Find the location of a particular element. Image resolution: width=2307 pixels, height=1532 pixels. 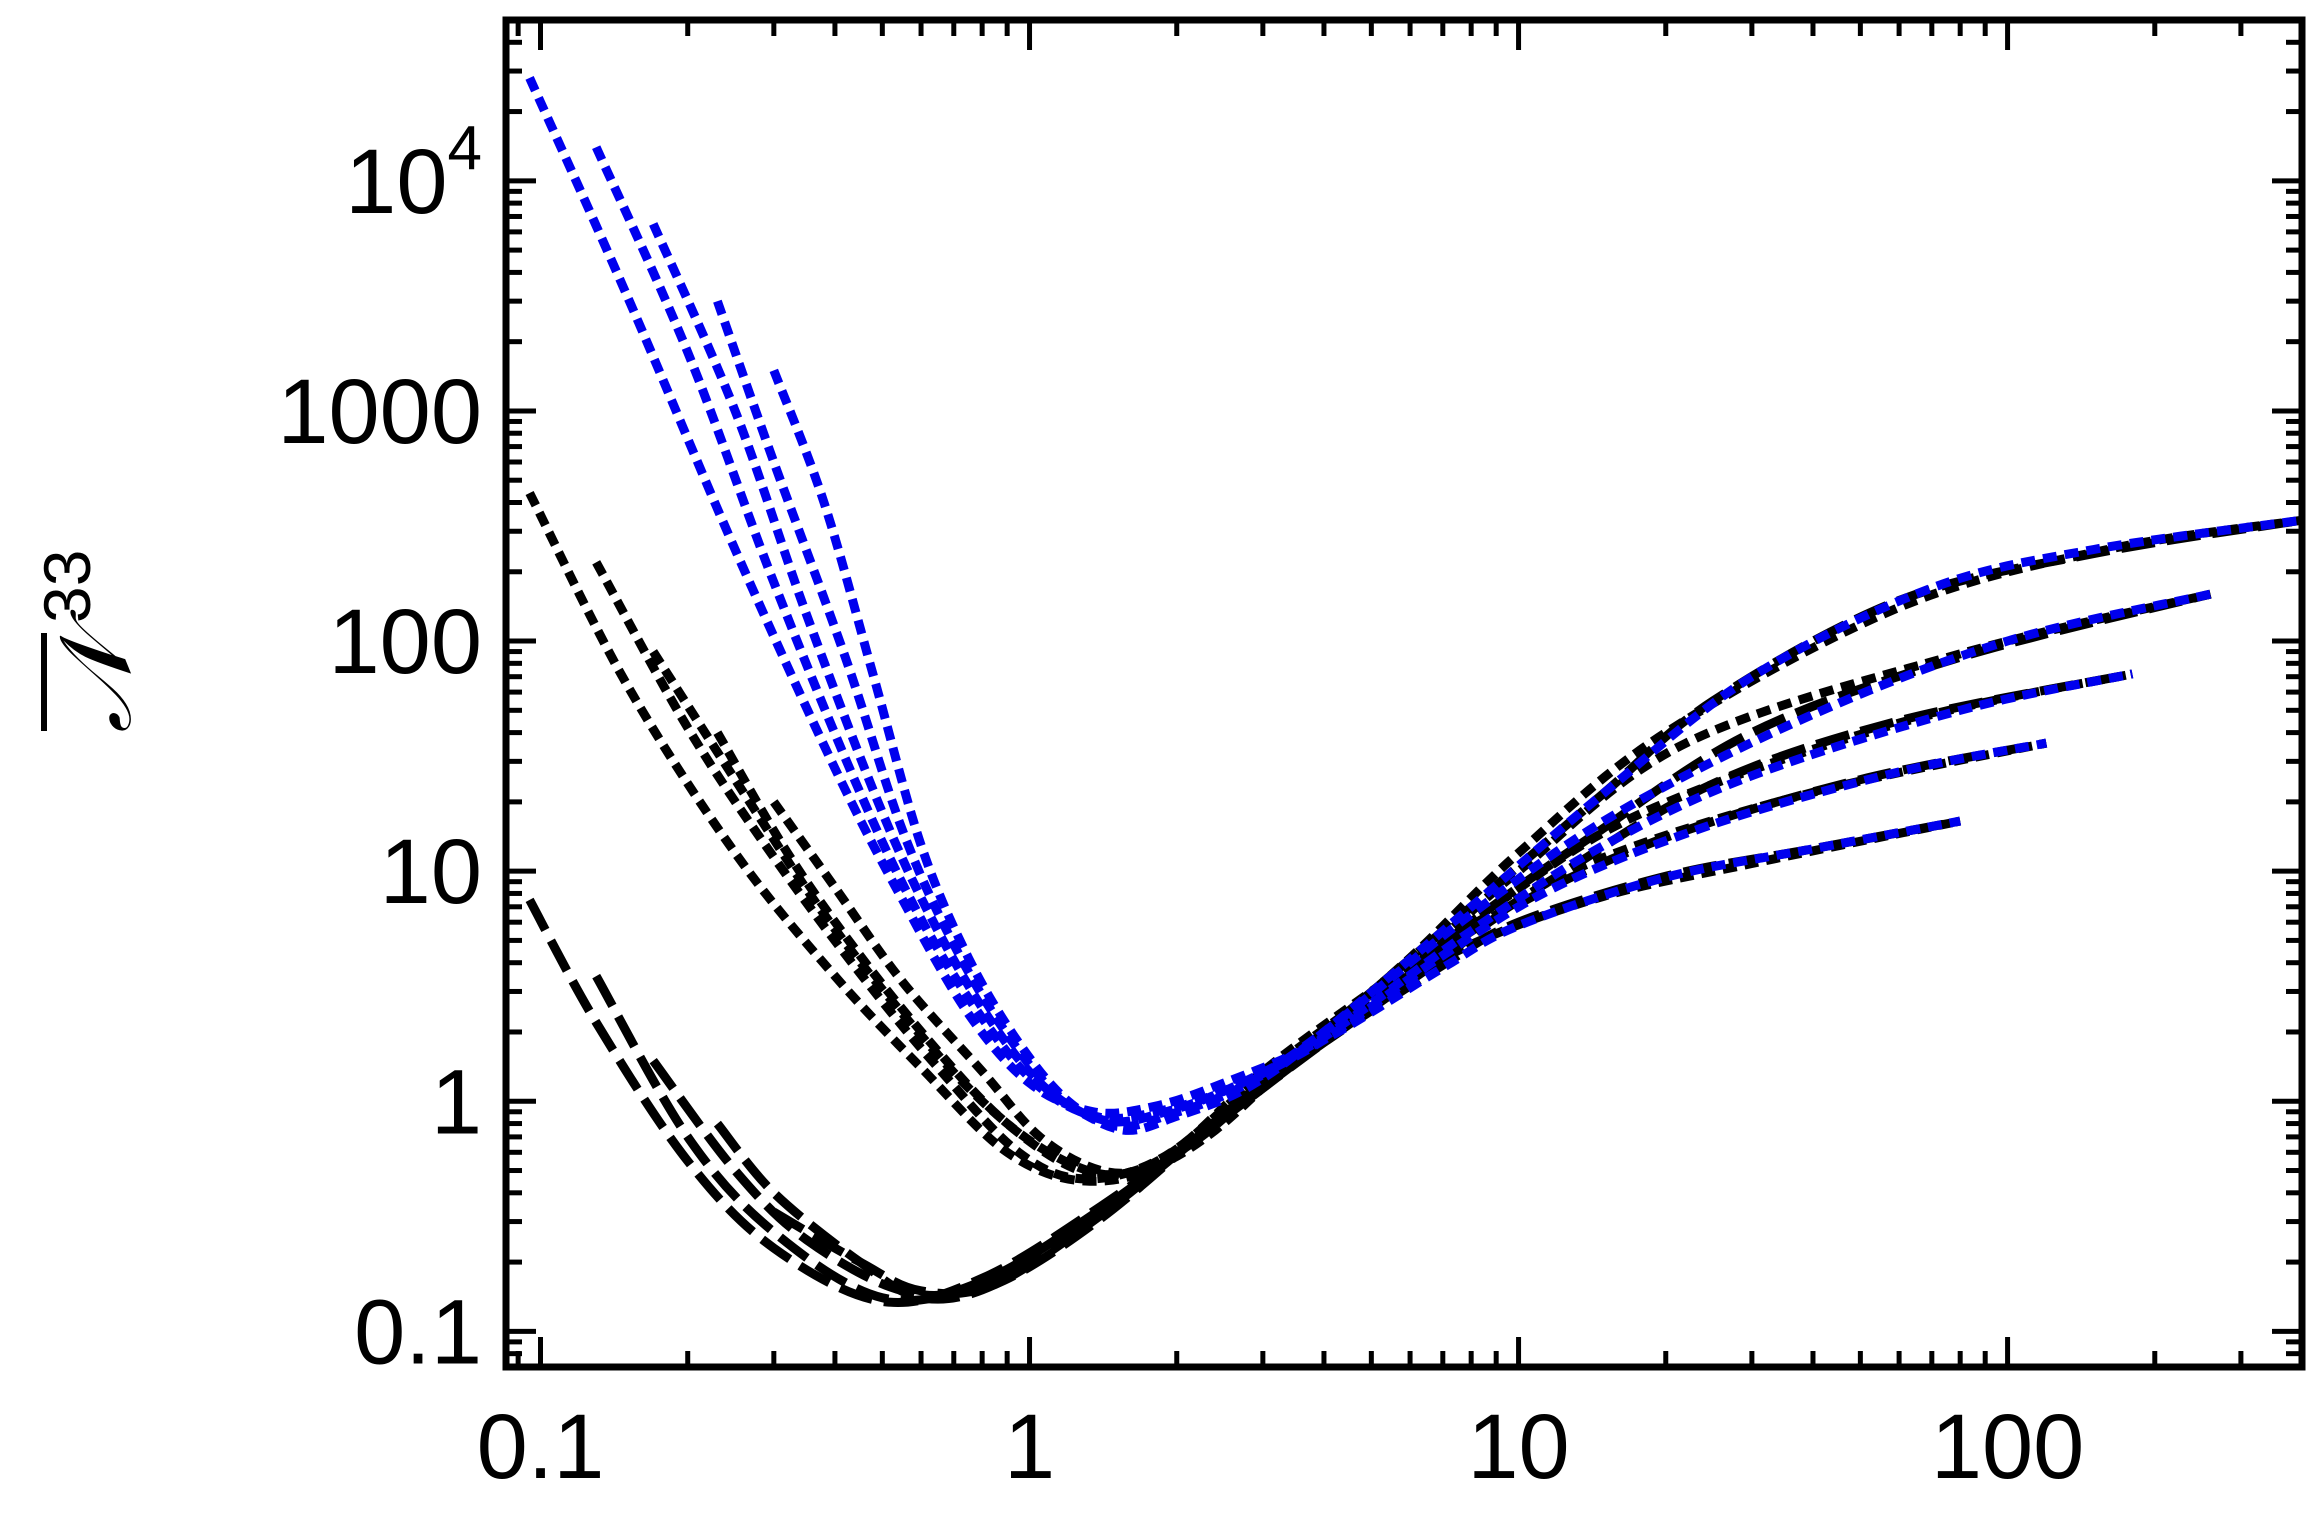

y-tick-label: 100 is located at coordinates (406, 642).